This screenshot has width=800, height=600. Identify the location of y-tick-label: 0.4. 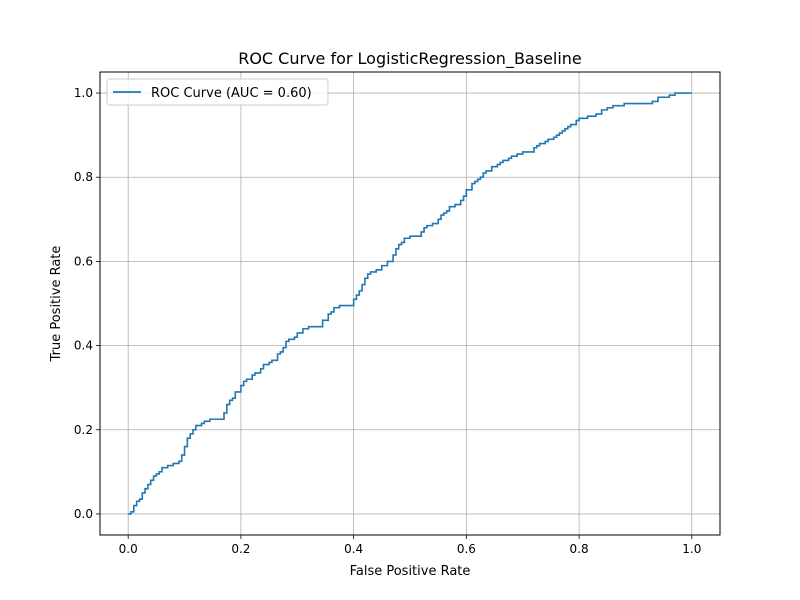
(83, 346).